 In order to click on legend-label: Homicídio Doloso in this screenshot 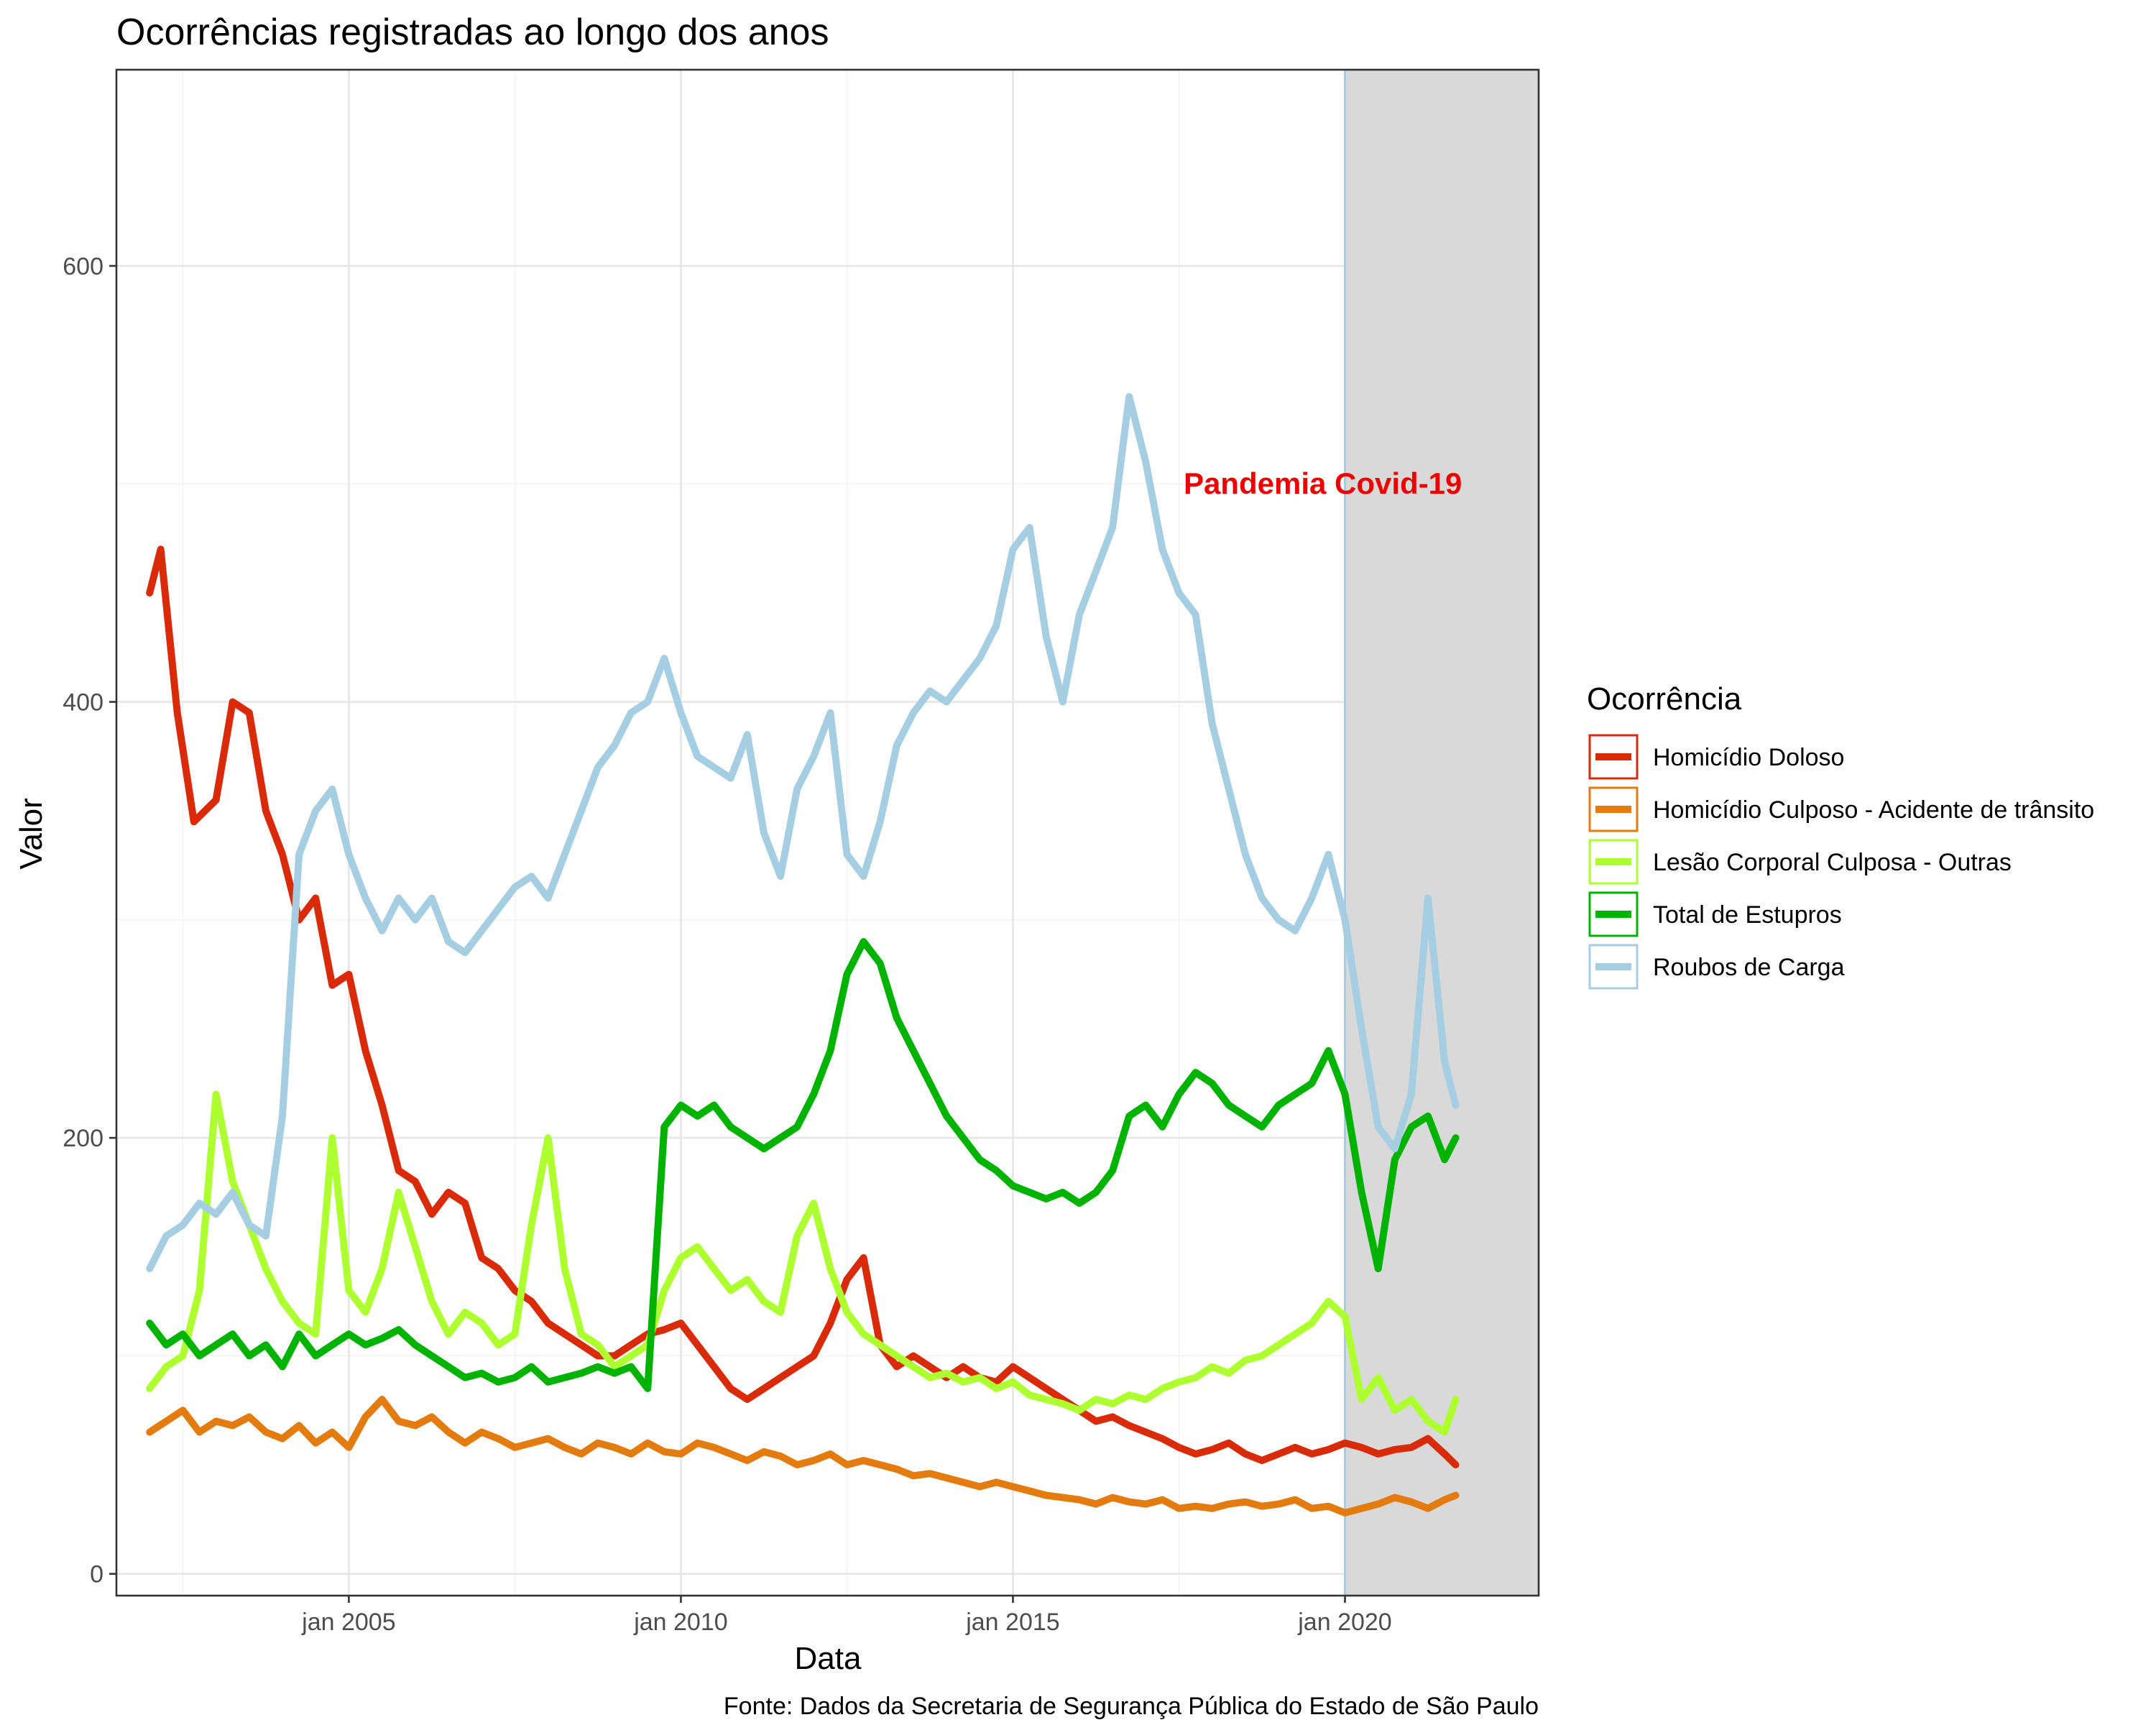, I will do `click(1748, 757)`.